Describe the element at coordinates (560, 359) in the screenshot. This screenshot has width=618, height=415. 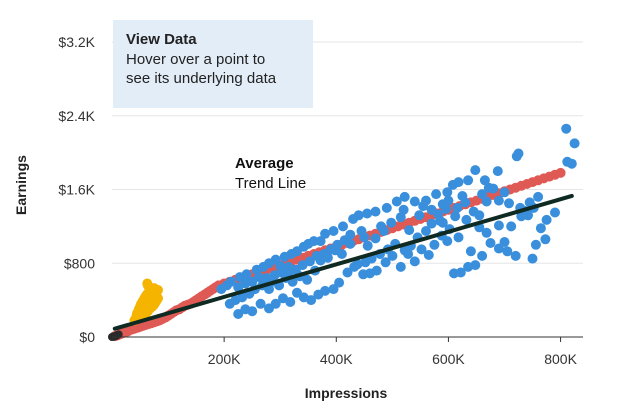
I see `x-tick-label: 800K` at that location.